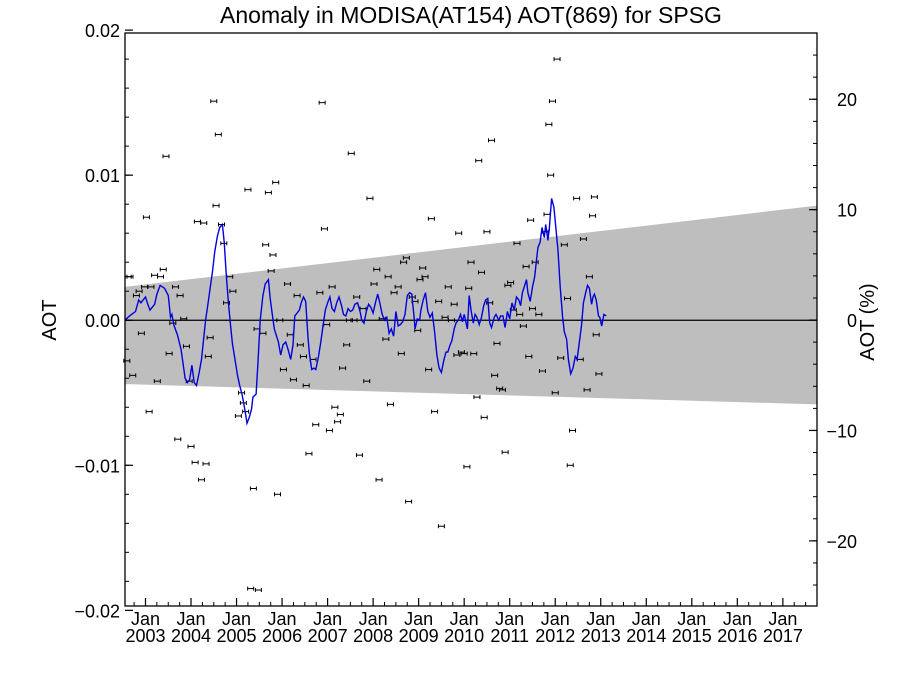  What do you see at coordinates (868, 321) in the screenshot?
I see `y2-axis-label: AOT (%)` at bounding box center [868, 321].